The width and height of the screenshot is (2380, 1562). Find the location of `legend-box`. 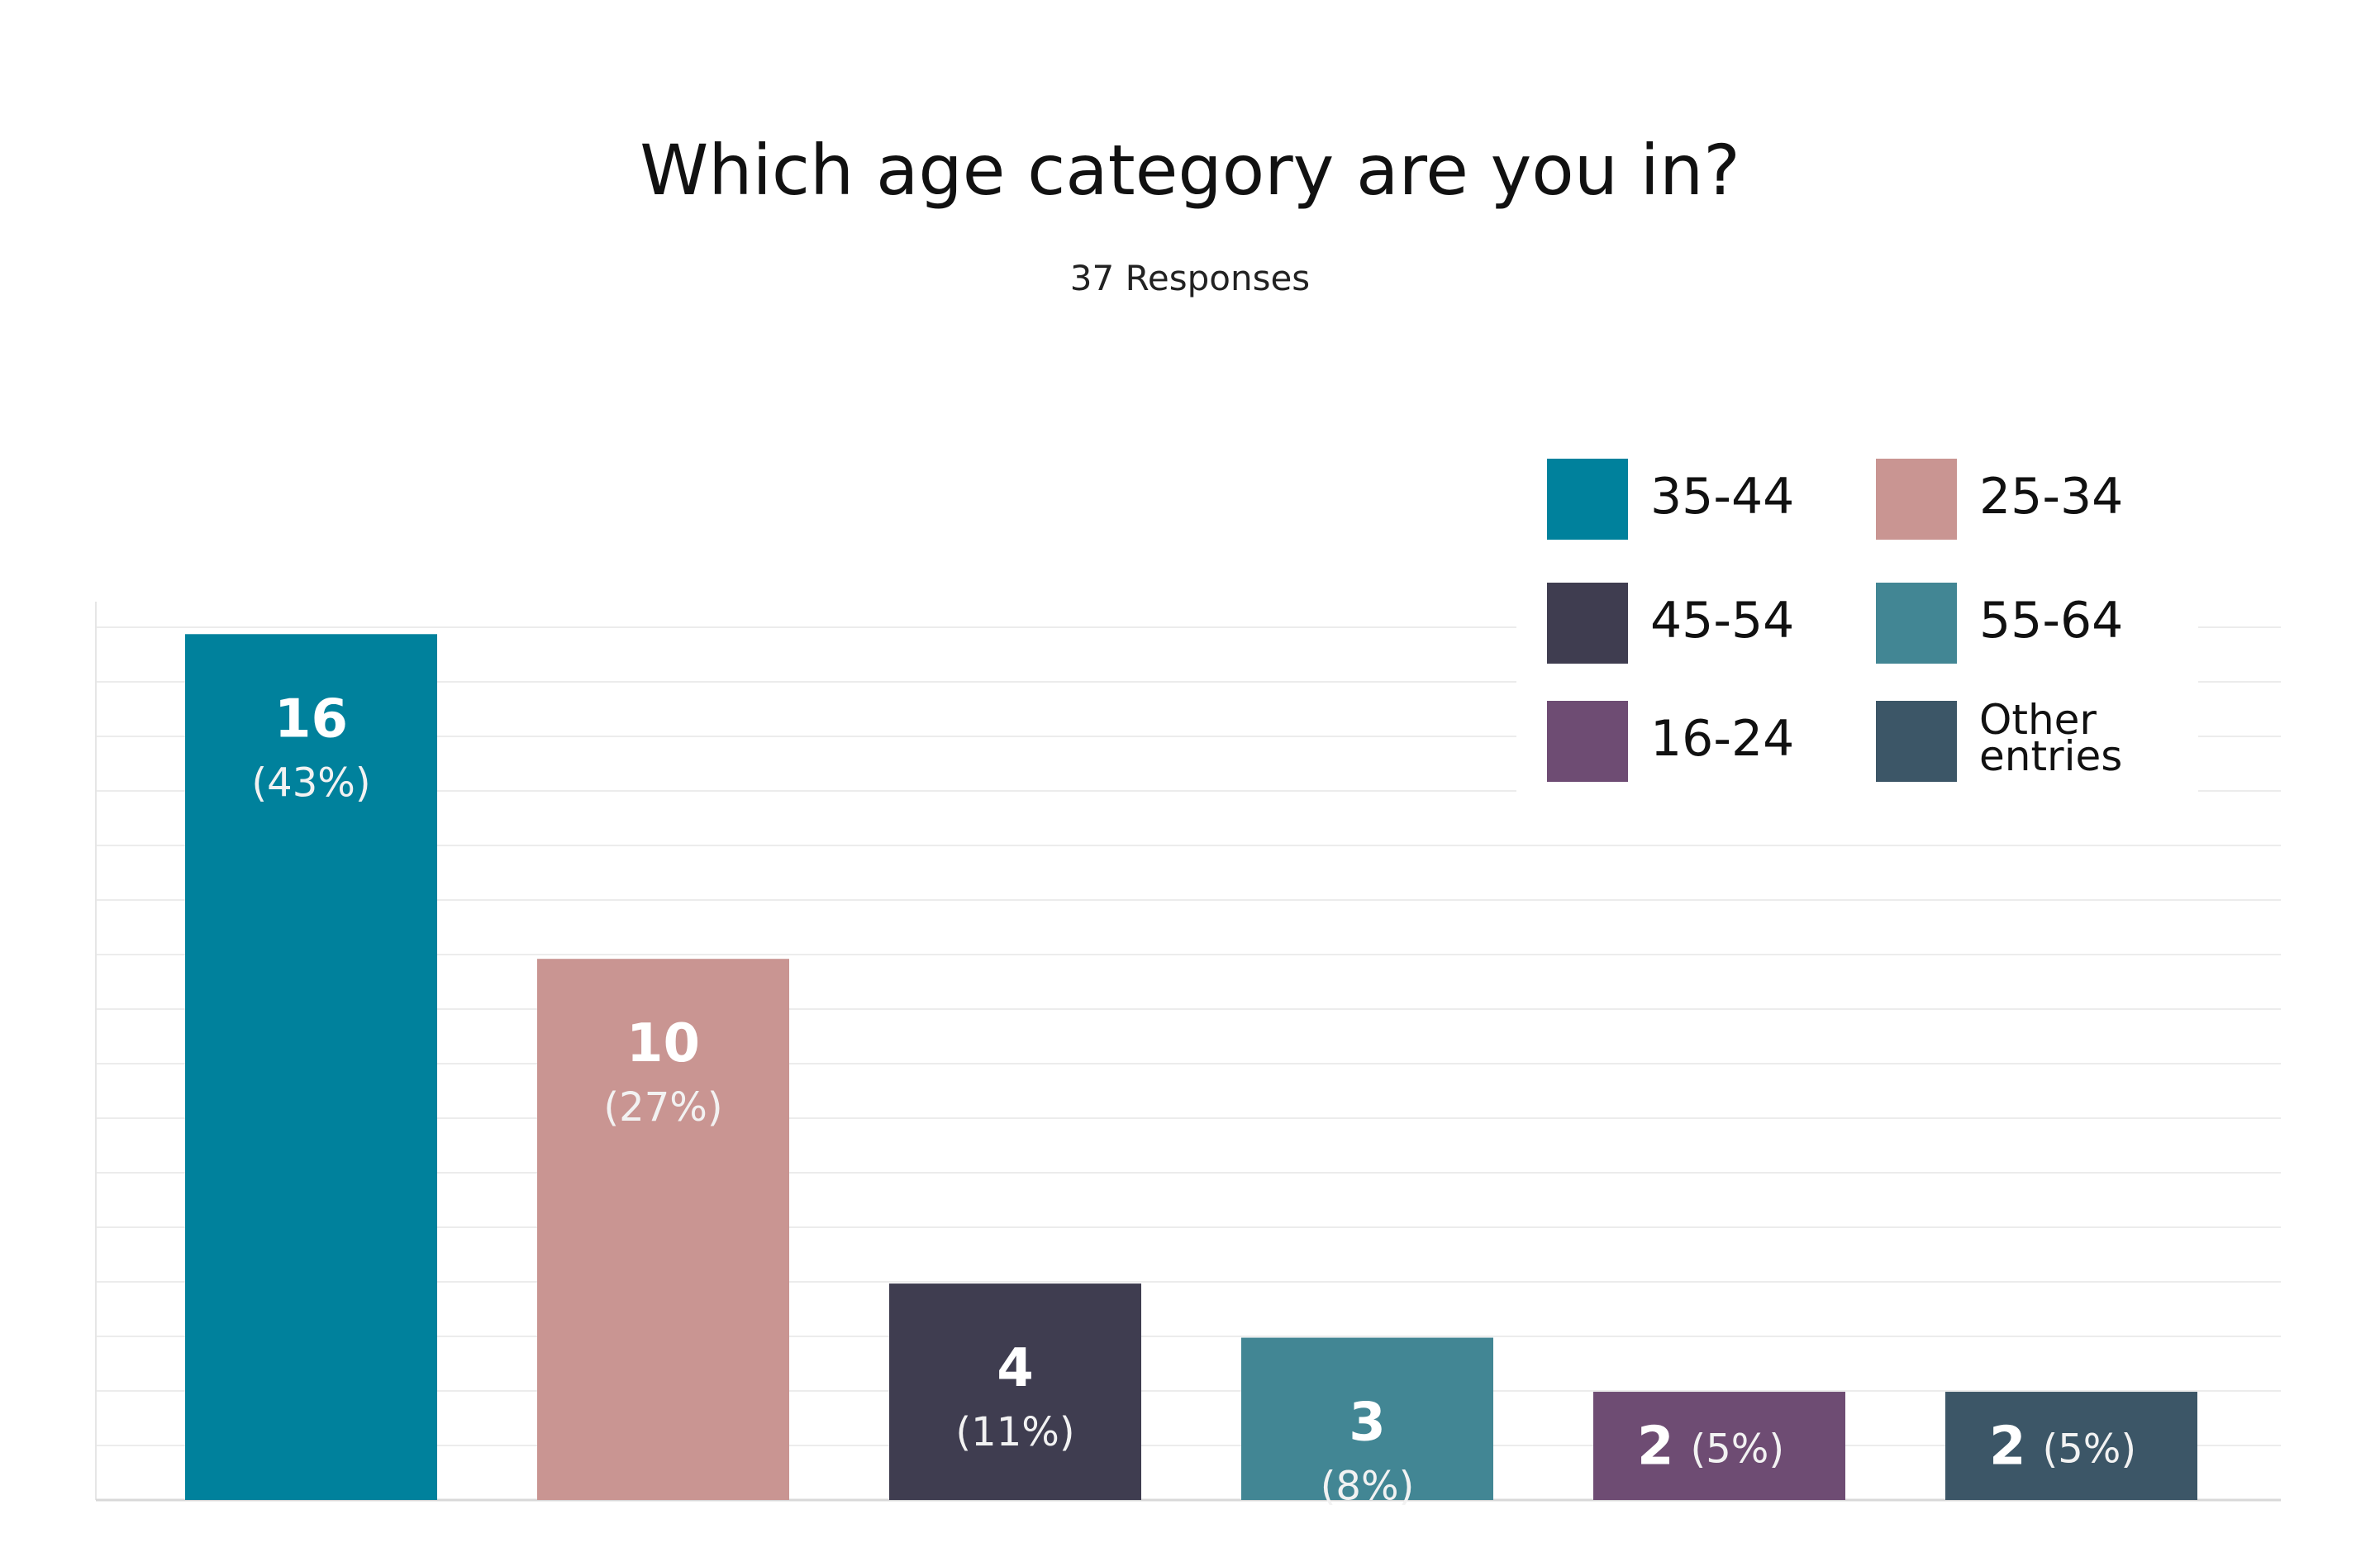

legend-box is located at coordinates (1857, 616).